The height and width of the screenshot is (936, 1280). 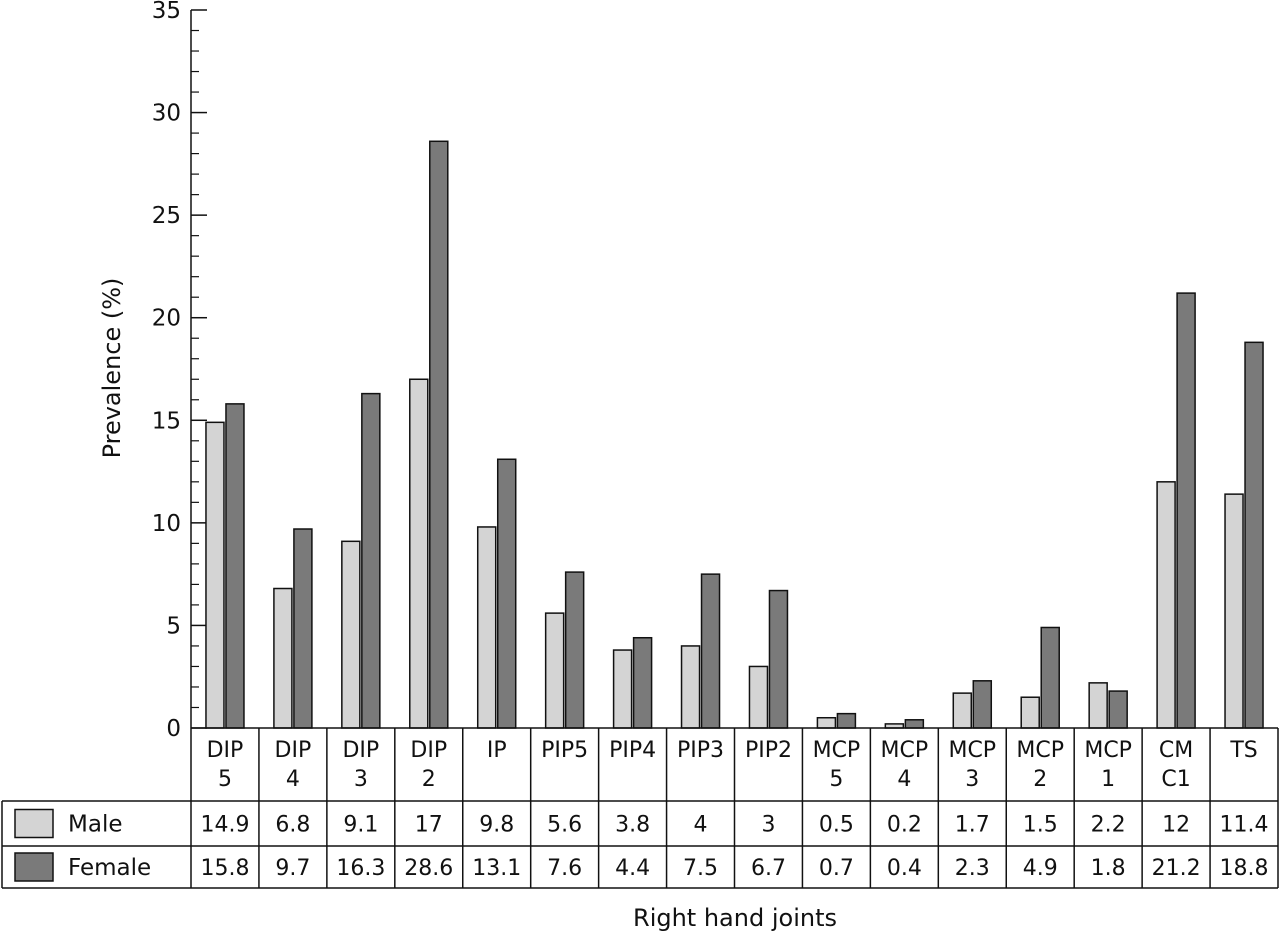 What do you see at coordinates (1243, 750) in the screenshot?
I see `x-tick-label: TS` at bounding box center [1243, 750].